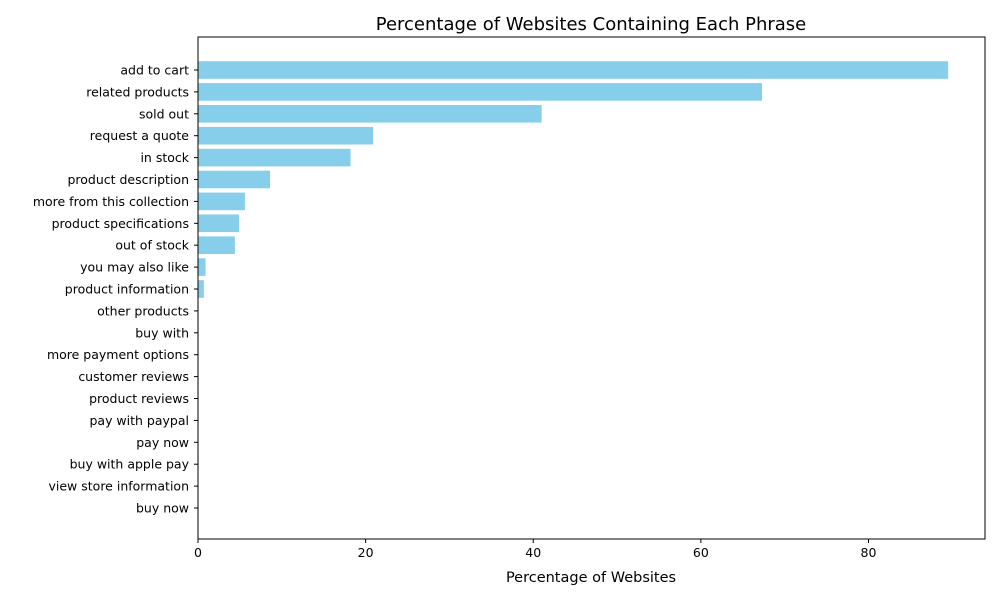 This screenshot has height=600, width=1000. I want to click on y-tick-label: request a quote, so click(140, 135).